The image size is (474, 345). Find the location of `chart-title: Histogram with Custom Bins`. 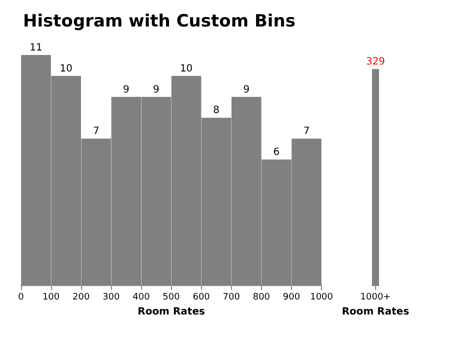

chart-title: Histogram with Custom Bins is located at coordinates (159, 22).